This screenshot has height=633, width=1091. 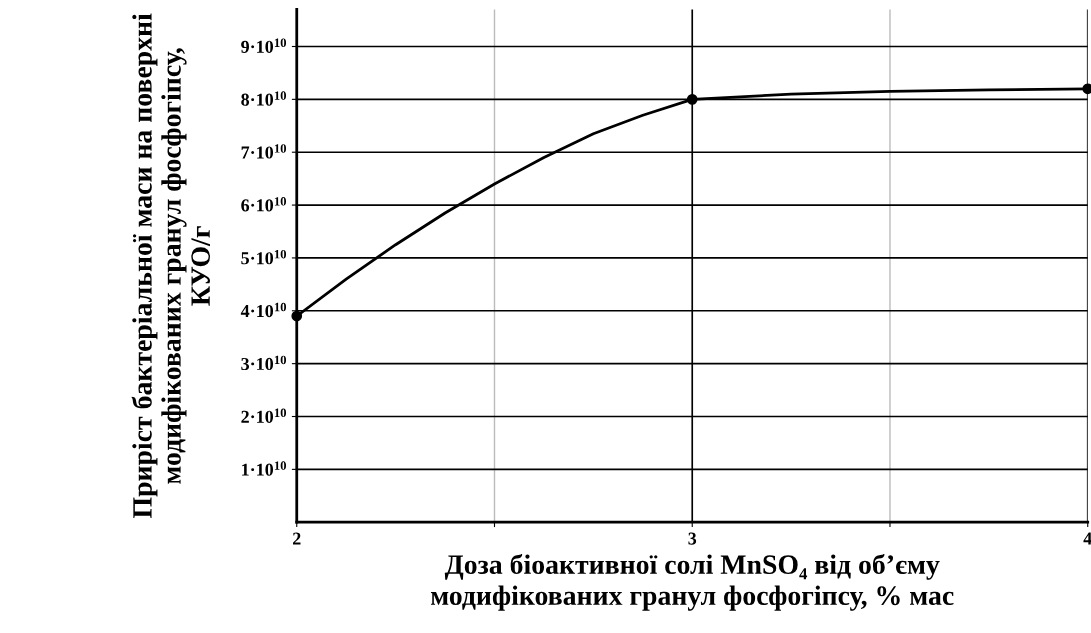 What do you see at coordinates (264, 415) in the screenshot?
I see `y-tick-label: 2·10$^{10}$` at bounding box center [264, 415].